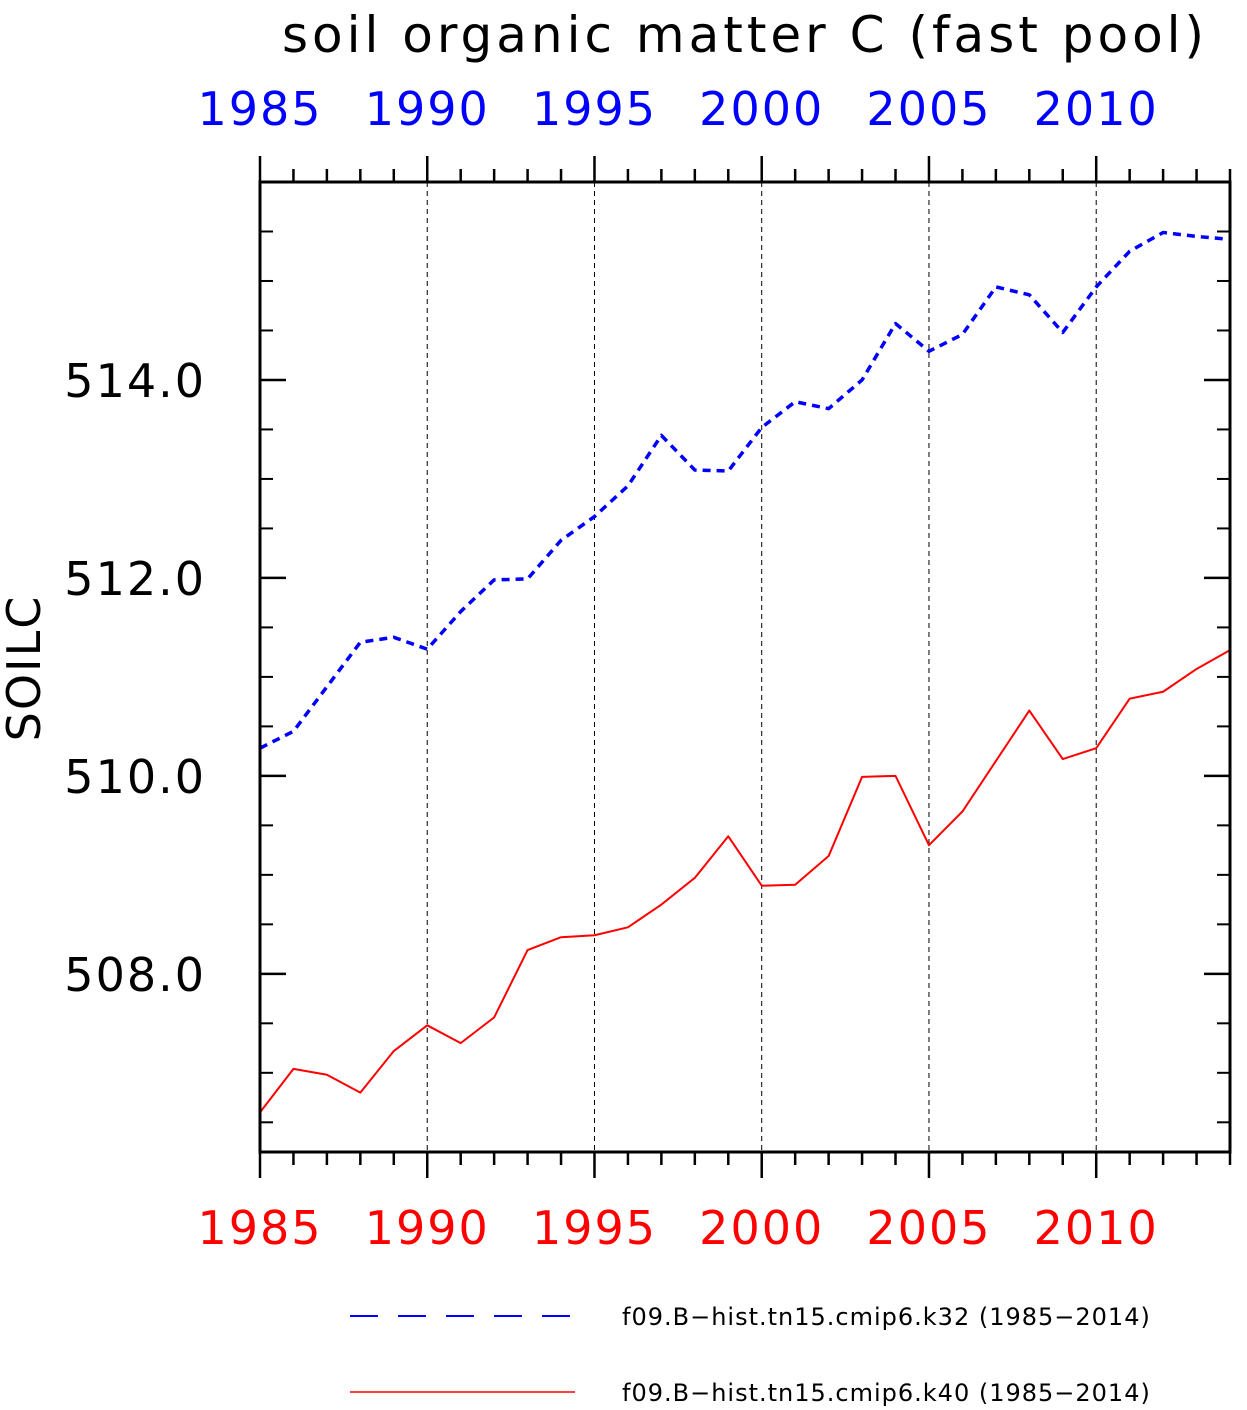  Describe the element at coordinates (427, 1228) in the screenshot. I see `bottom-x-tick-label: 1990` at that location.